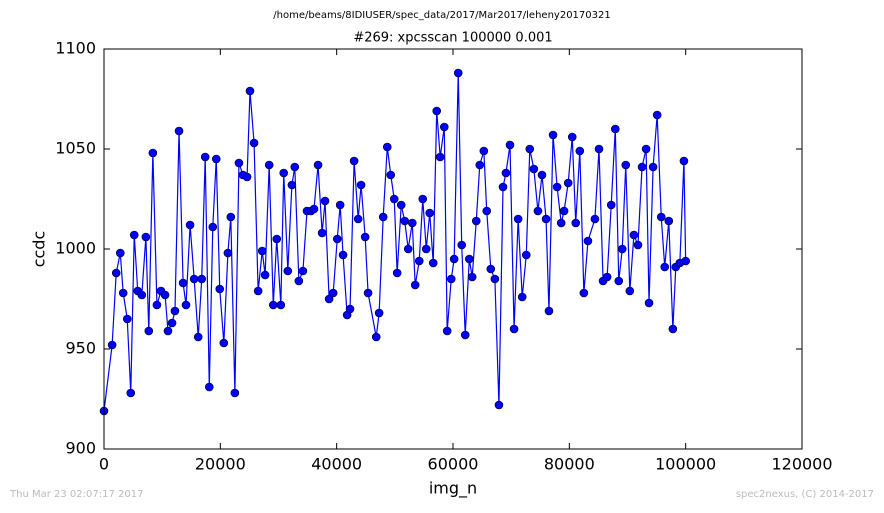  Describe the element at coordinates (452, 38) in the screenshot. I see `chart-title: #269: xpcsscan 100000 0.001` at that location.